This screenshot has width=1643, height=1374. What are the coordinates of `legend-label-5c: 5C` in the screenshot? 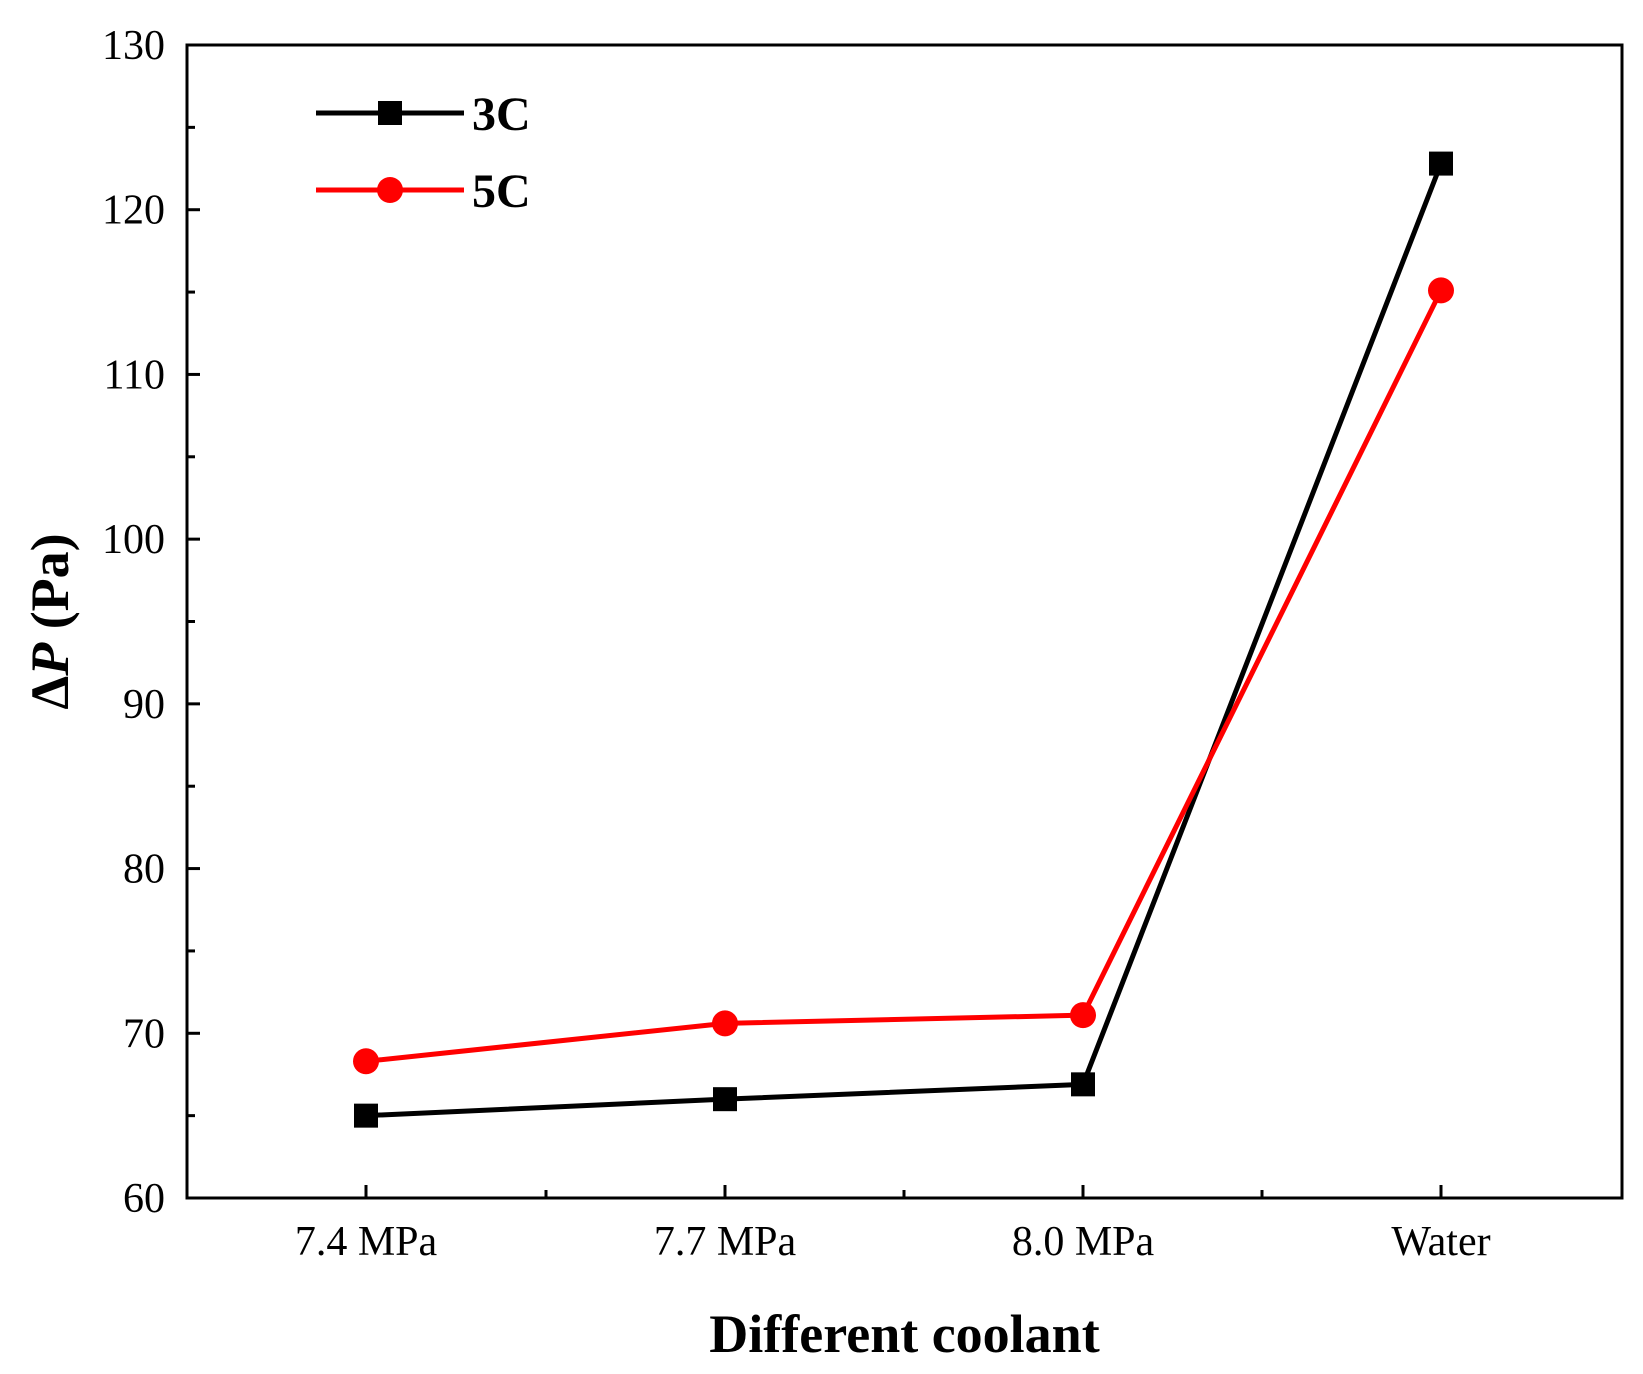 It's located at (501, 191).